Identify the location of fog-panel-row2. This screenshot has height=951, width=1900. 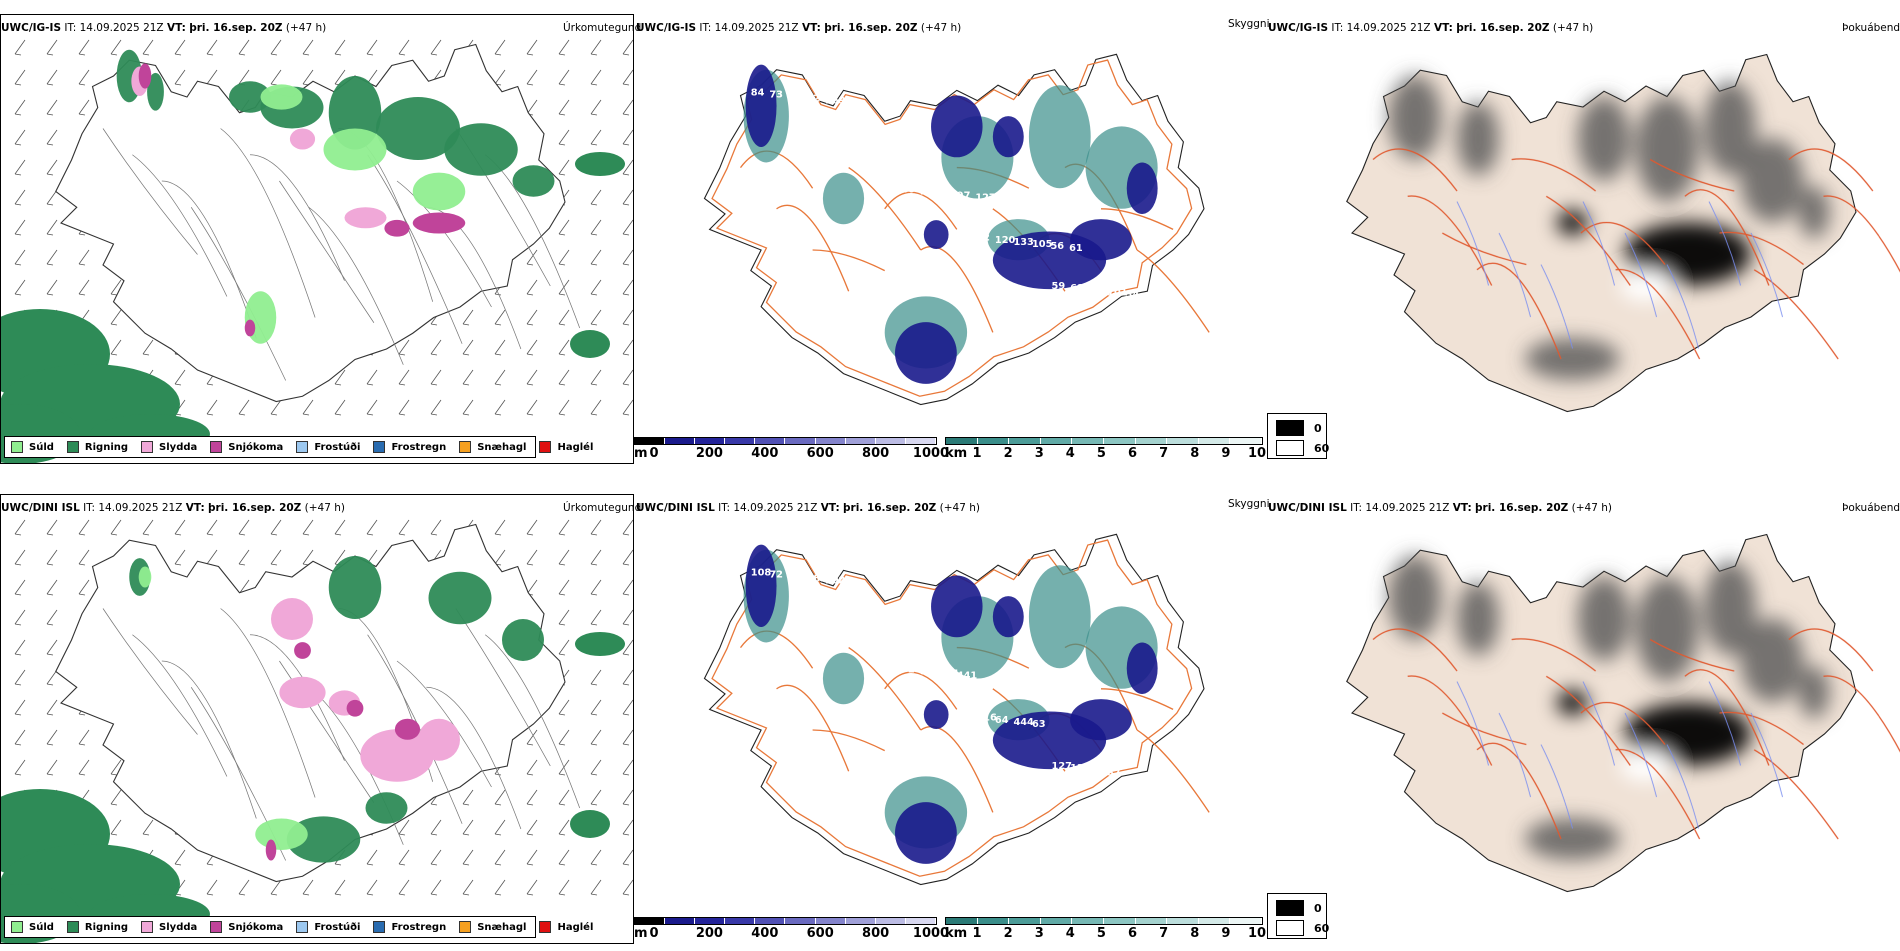
(1583, 694).